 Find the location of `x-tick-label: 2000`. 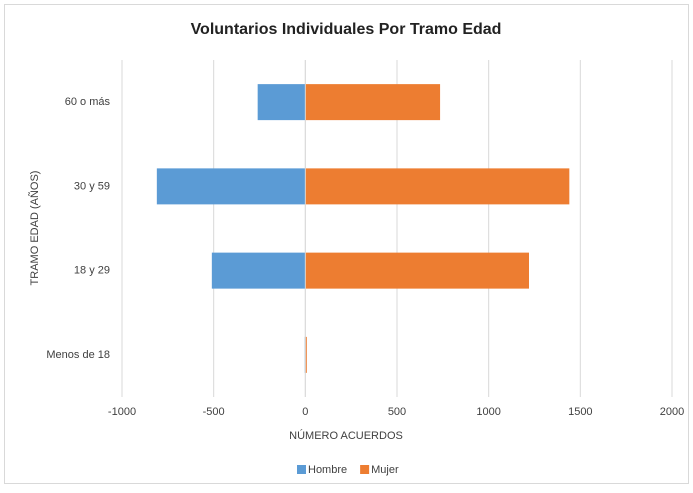

x-tick-label: 2000 is located at coordinates (672, 412).